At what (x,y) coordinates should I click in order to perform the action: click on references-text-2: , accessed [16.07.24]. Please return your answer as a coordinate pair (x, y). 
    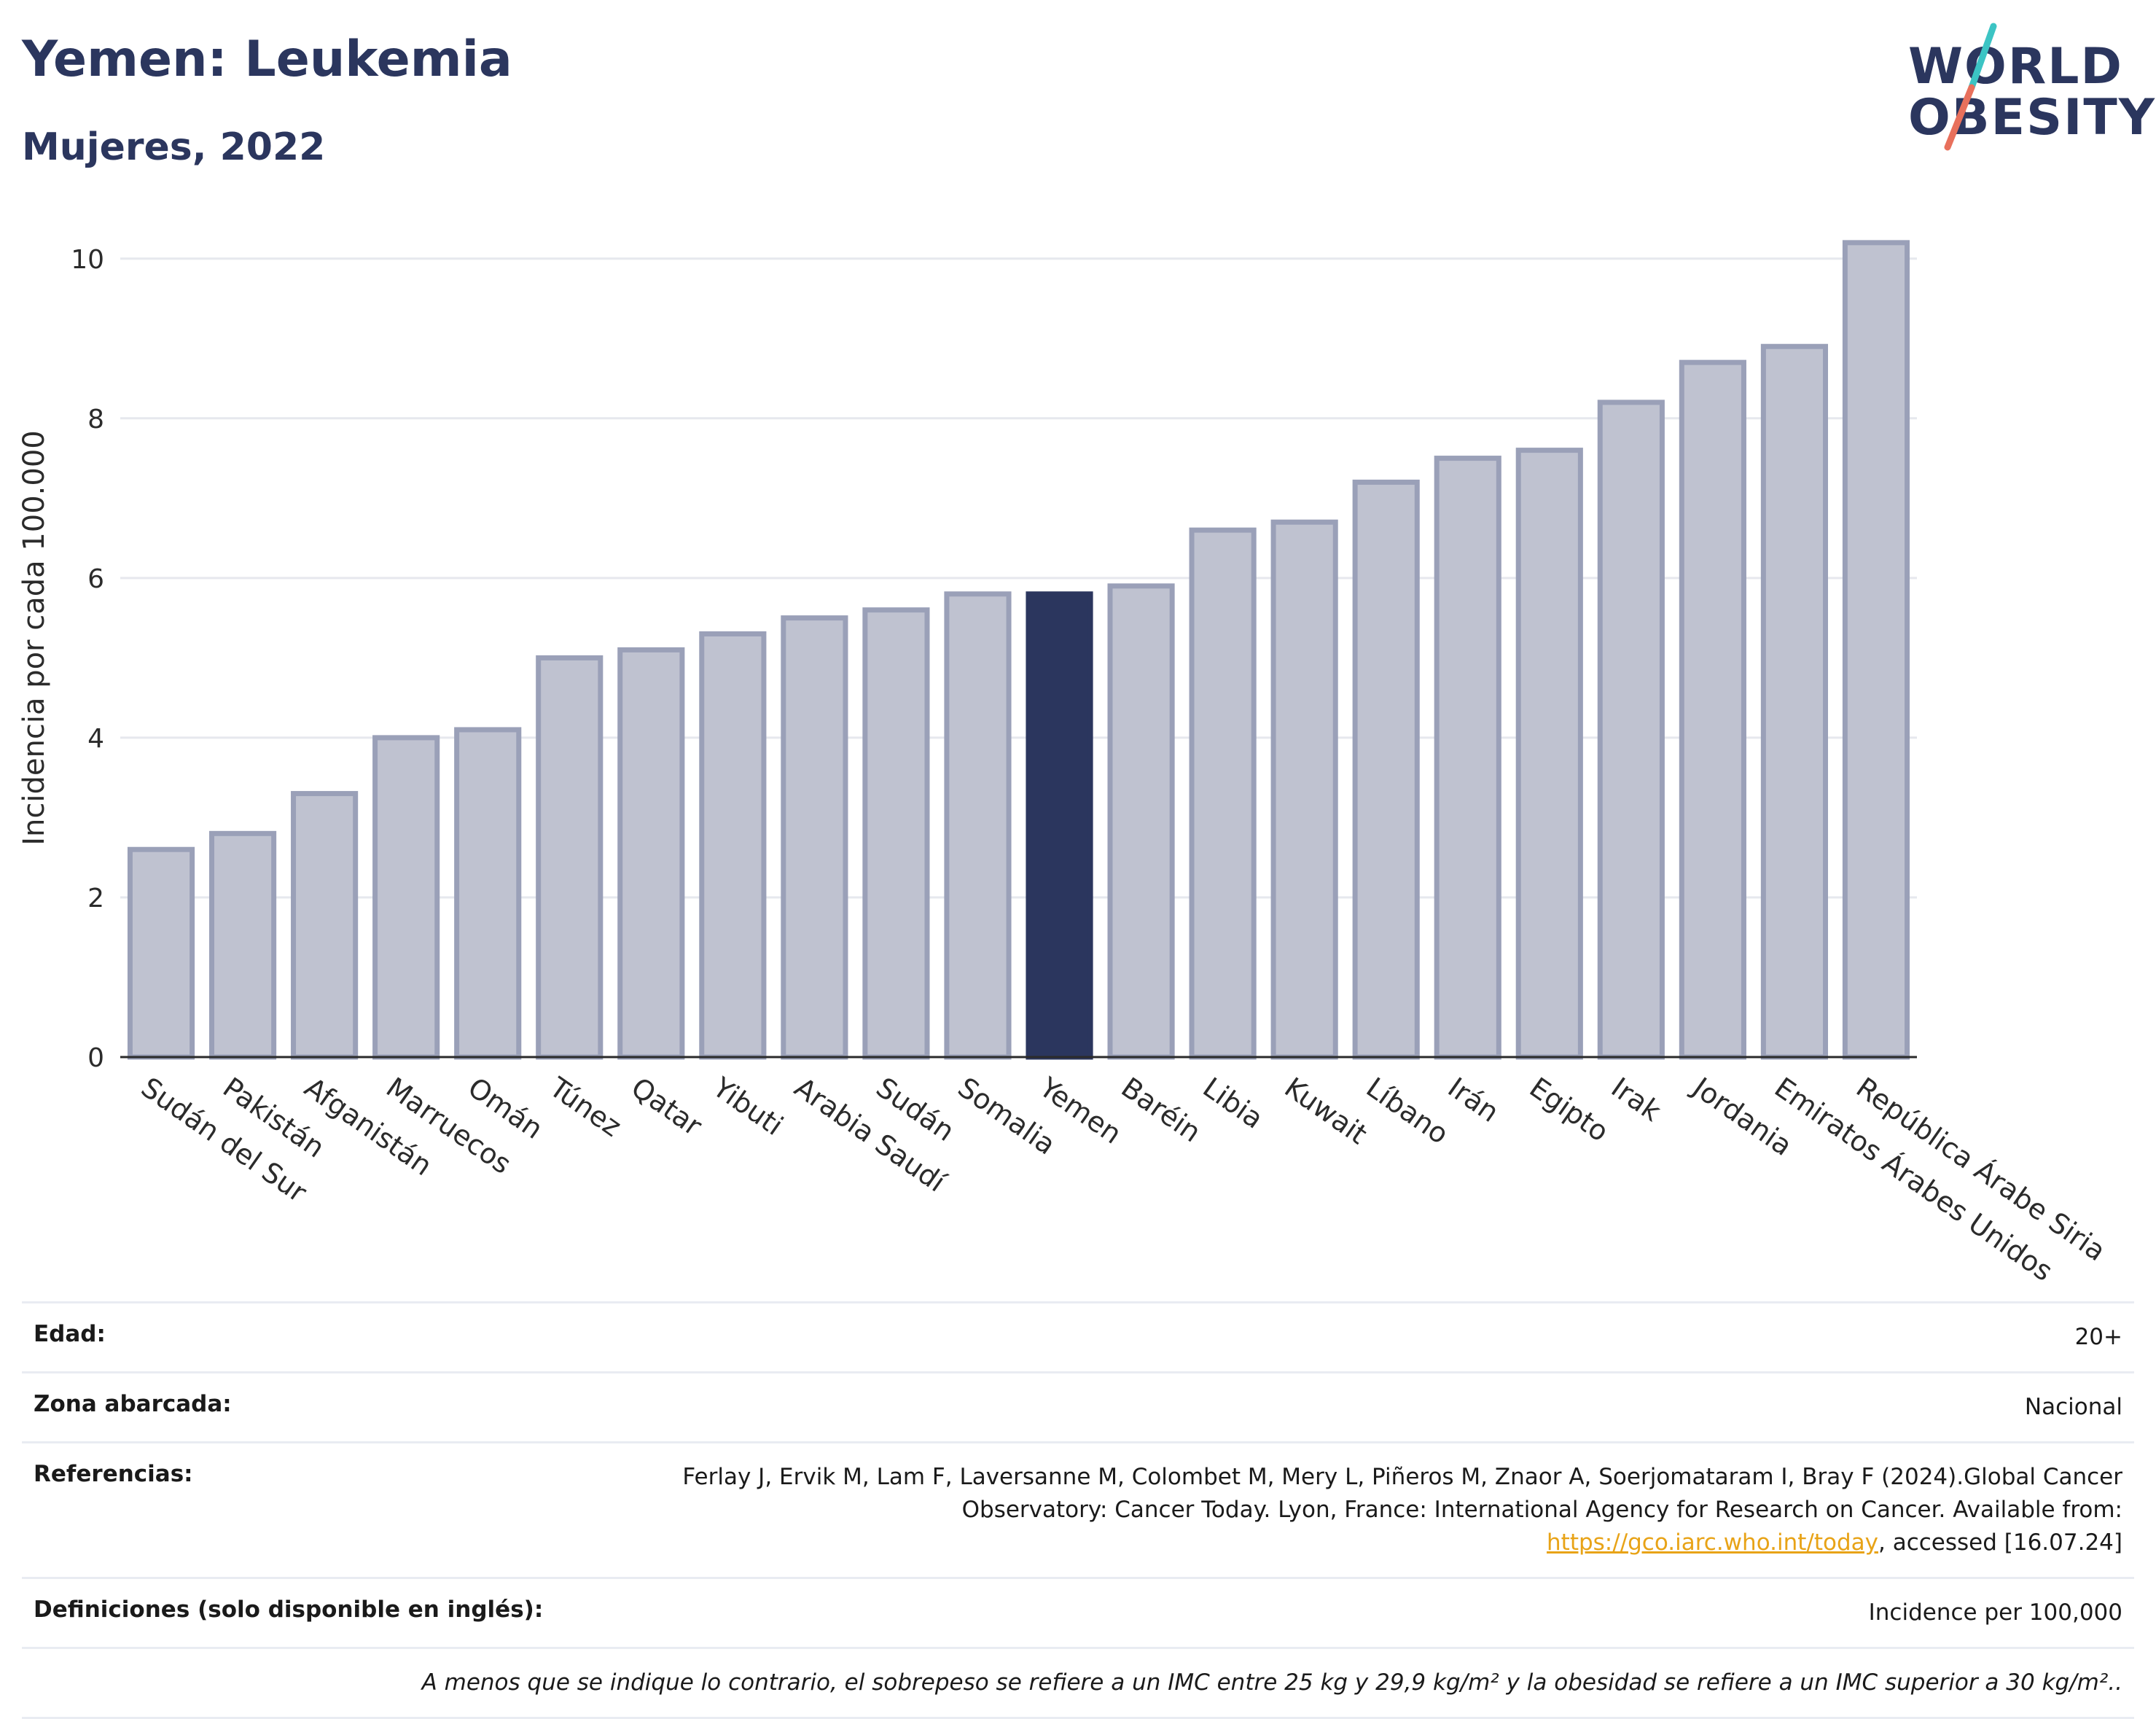
    Looking at the image, I should click on (2000, 1543).